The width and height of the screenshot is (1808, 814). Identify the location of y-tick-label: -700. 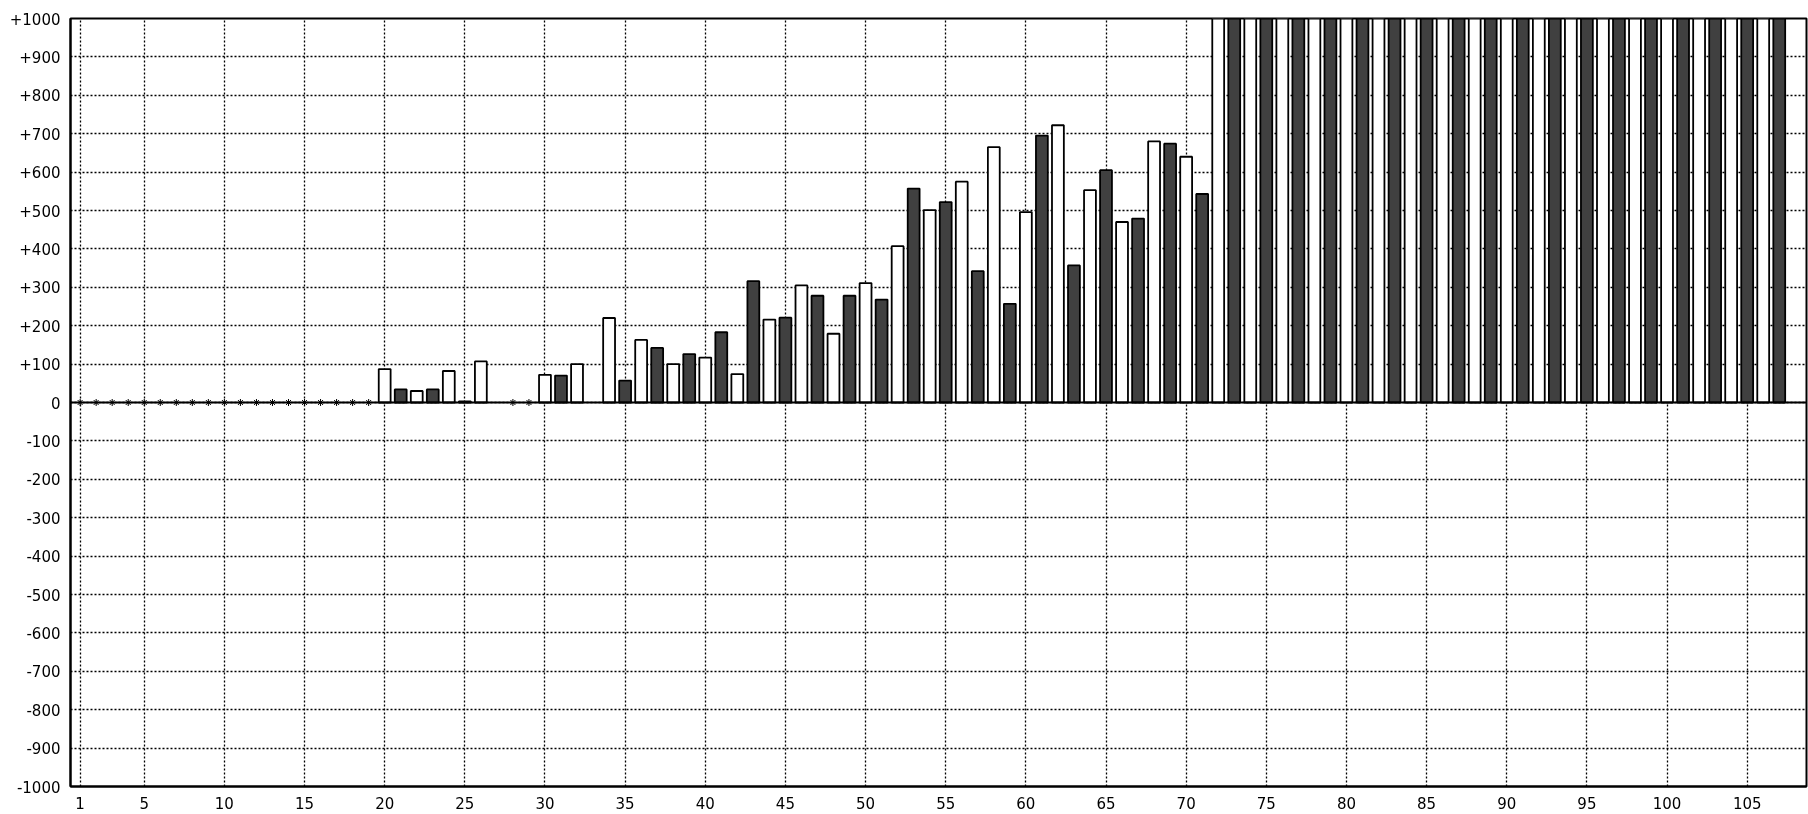
(43, 672).